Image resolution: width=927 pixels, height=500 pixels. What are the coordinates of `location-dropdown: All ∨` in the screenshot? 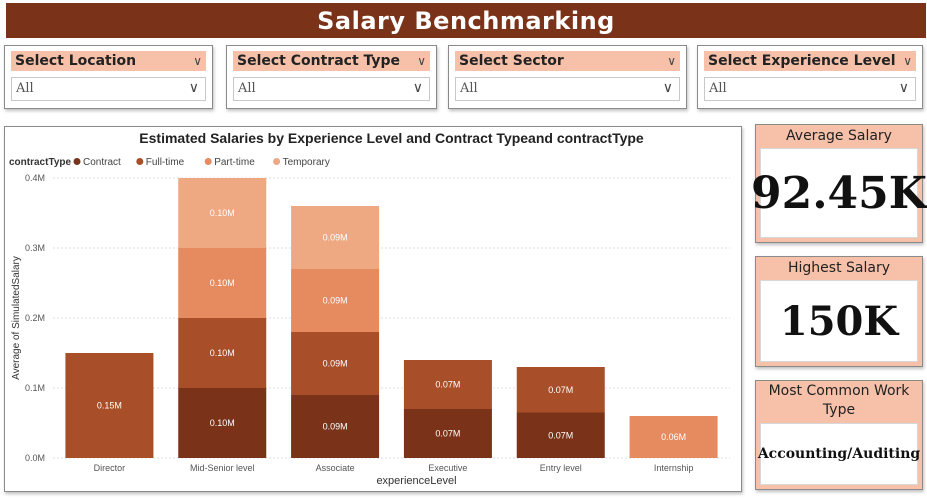 It's located at (108, 89).